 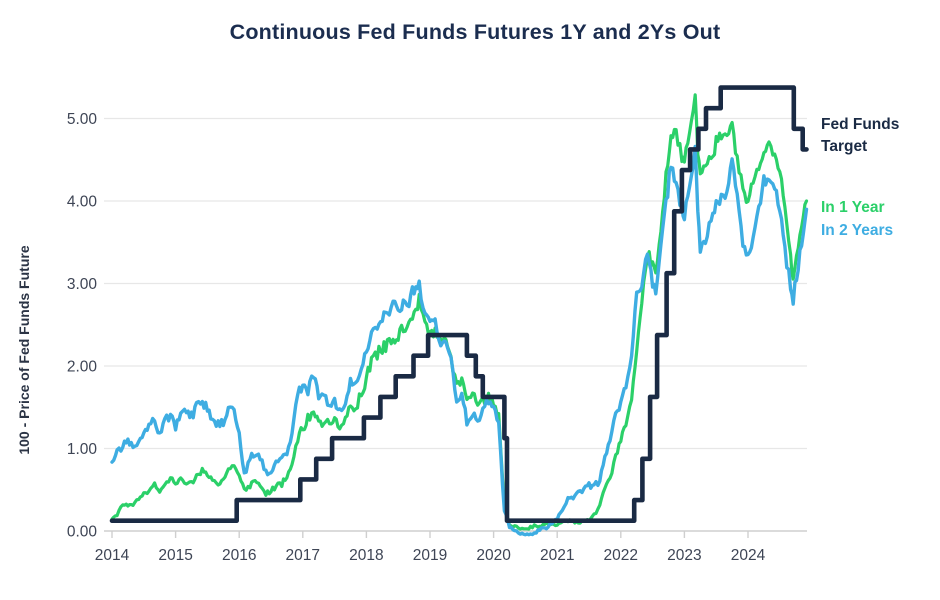 What do you see at coordinates (303, 555) in the screenshot?
I see `x-tick-label: 2017` at bounding box center [303, 555].